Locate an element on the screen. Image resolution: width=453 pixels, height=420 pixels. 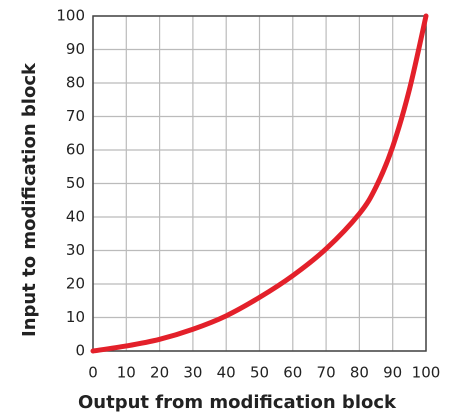
y-tick-label: 10 is located at coordinates (75, 317).